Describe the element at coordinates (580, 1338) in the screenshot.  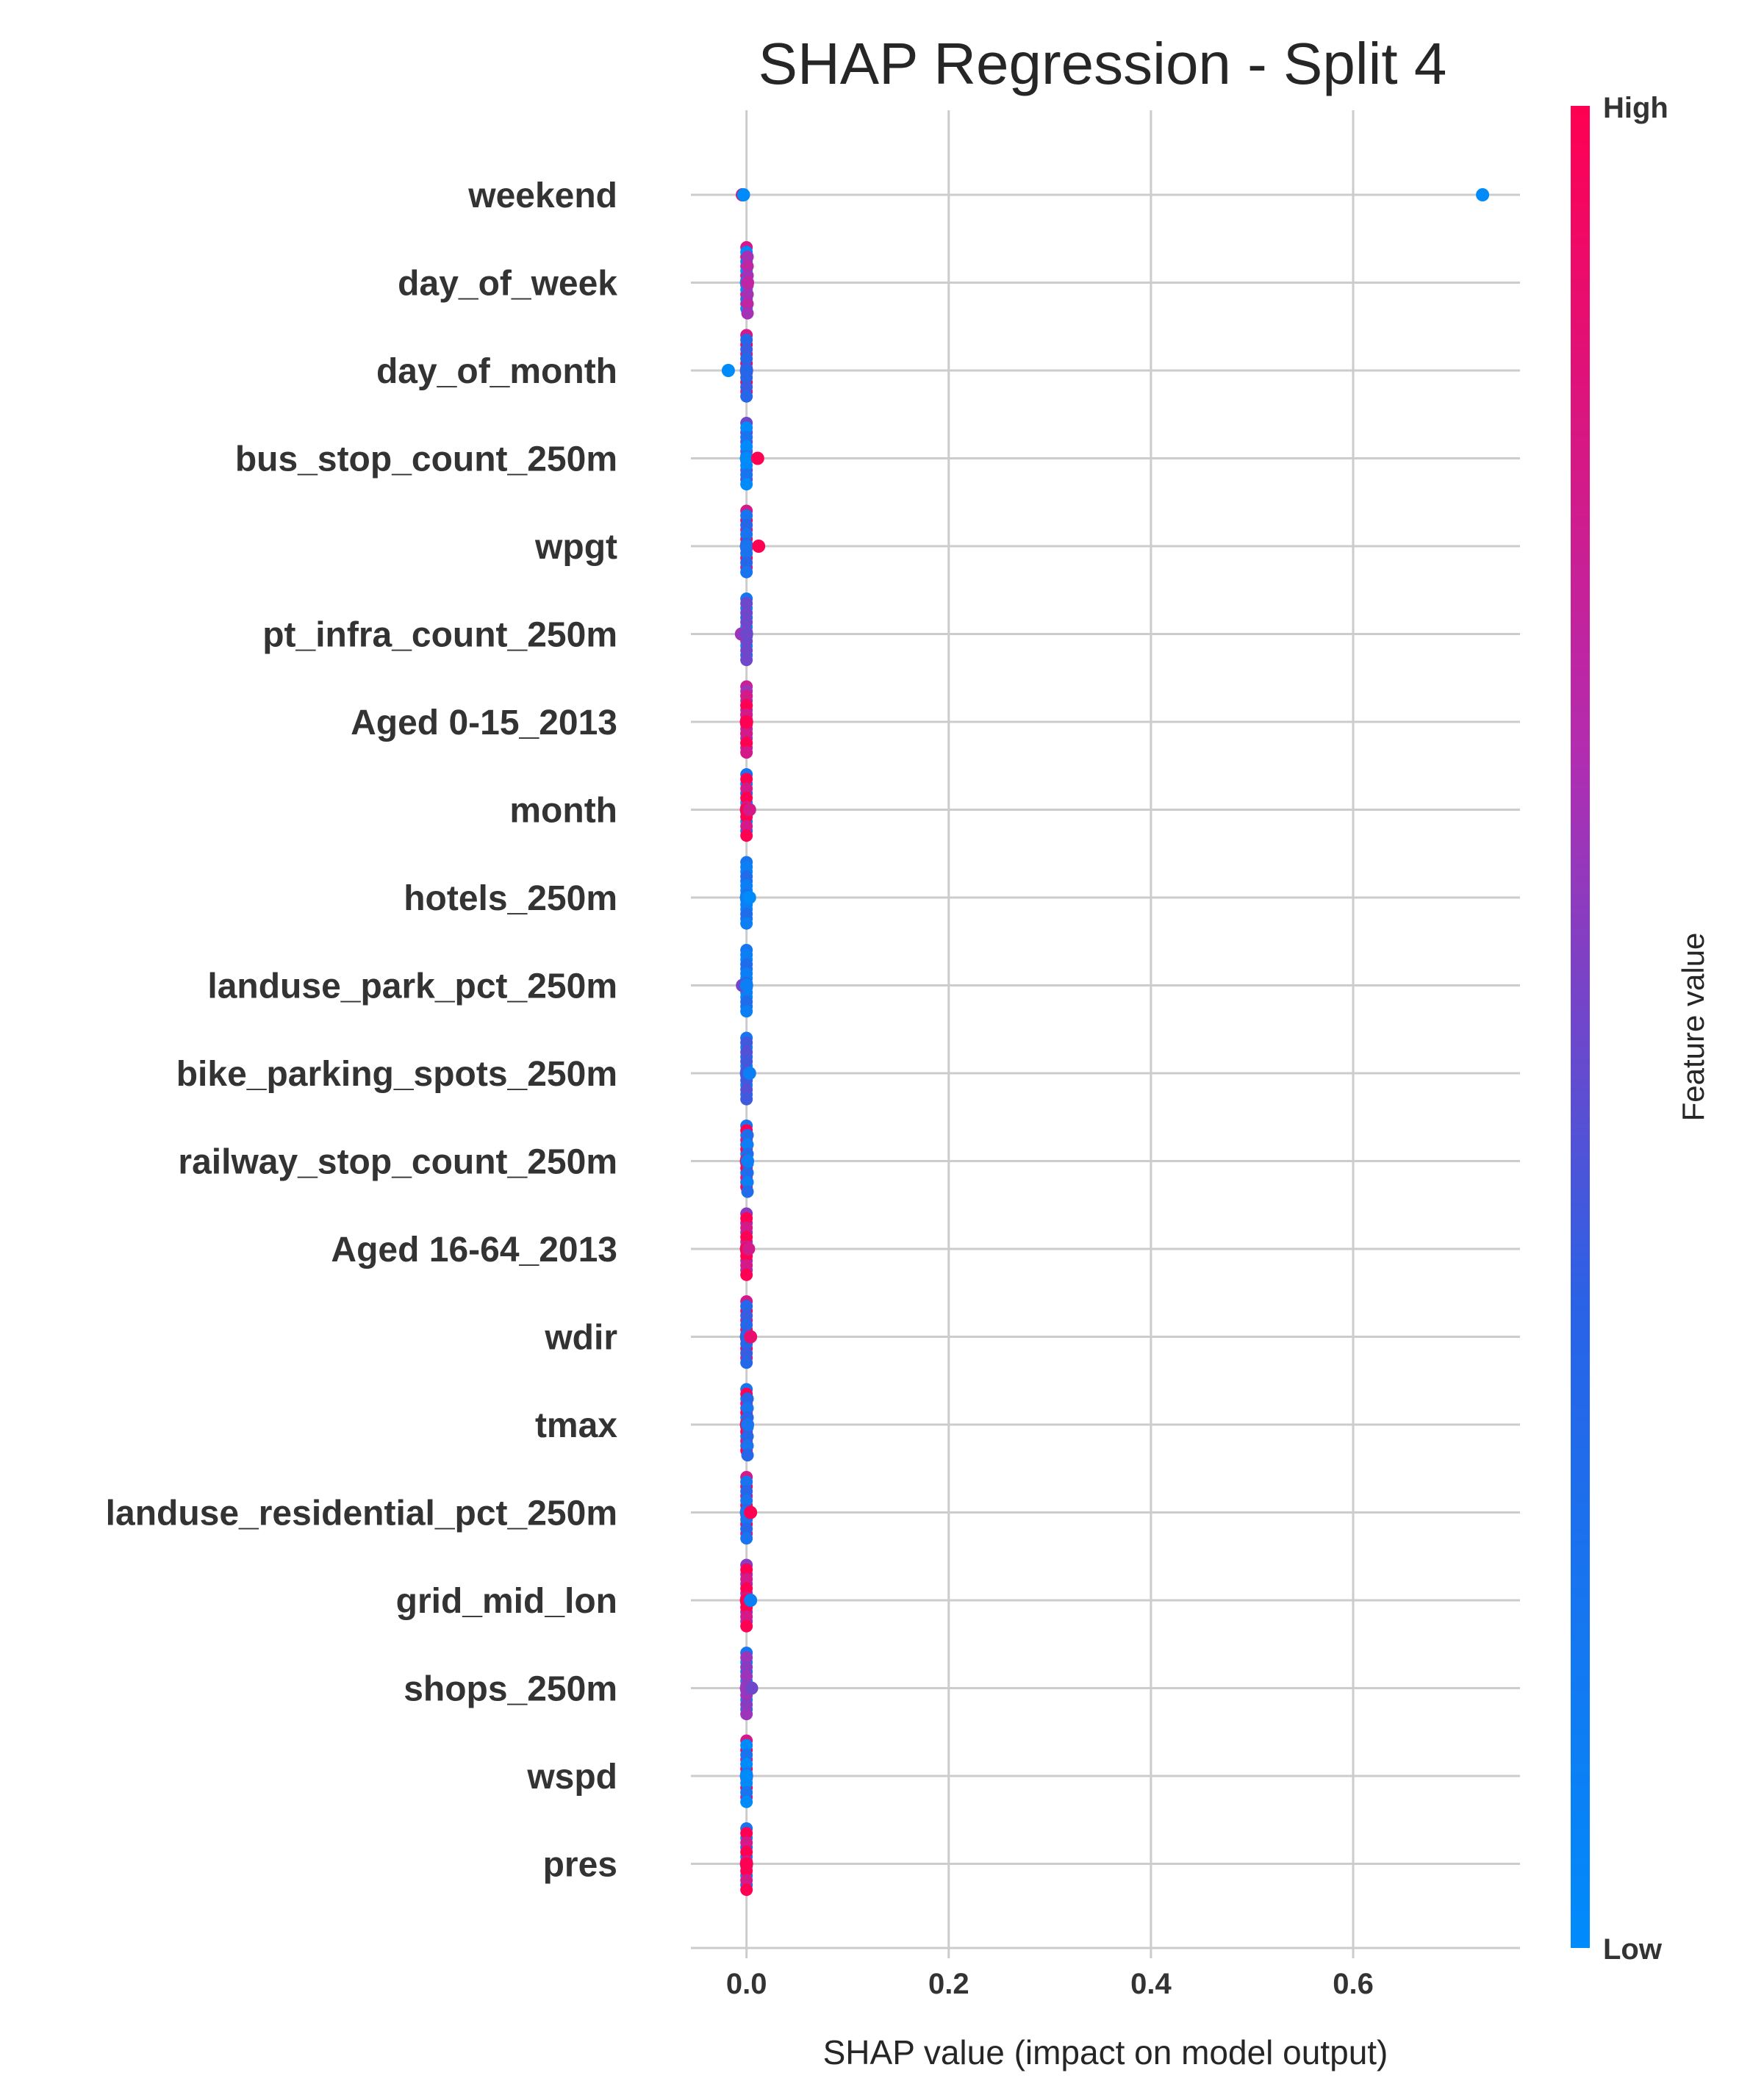
I see `feature-label: wdir` at that location.